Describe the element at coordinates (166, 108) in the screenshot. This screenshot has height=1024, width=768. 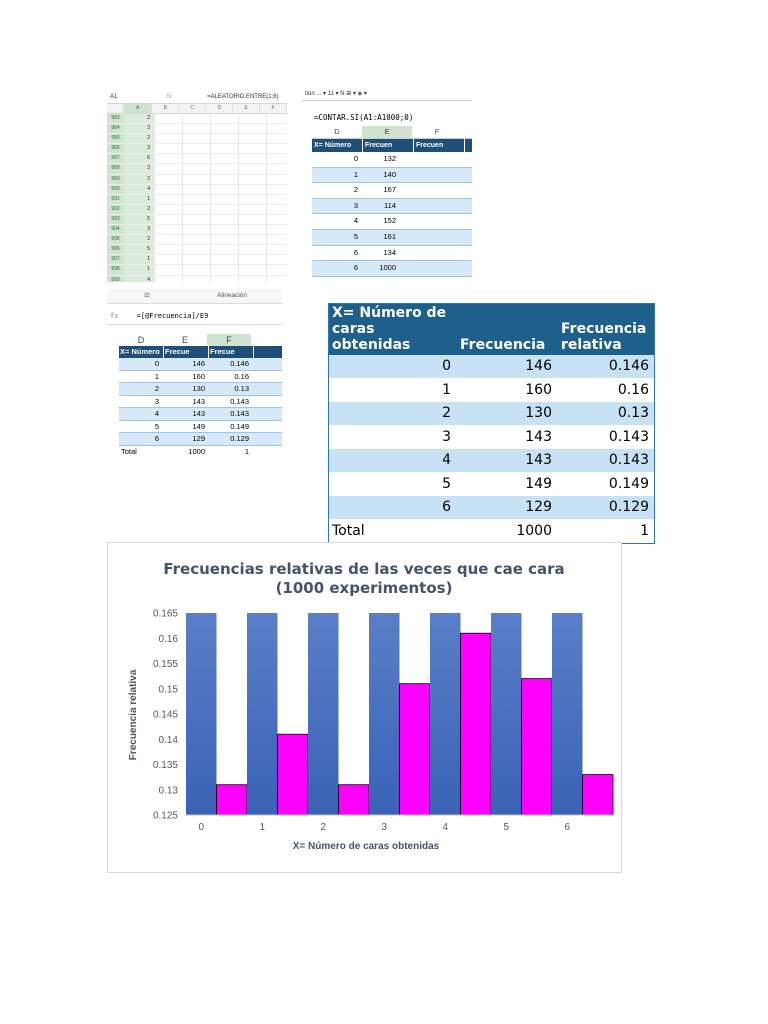
I see `column-header: B` at that location.